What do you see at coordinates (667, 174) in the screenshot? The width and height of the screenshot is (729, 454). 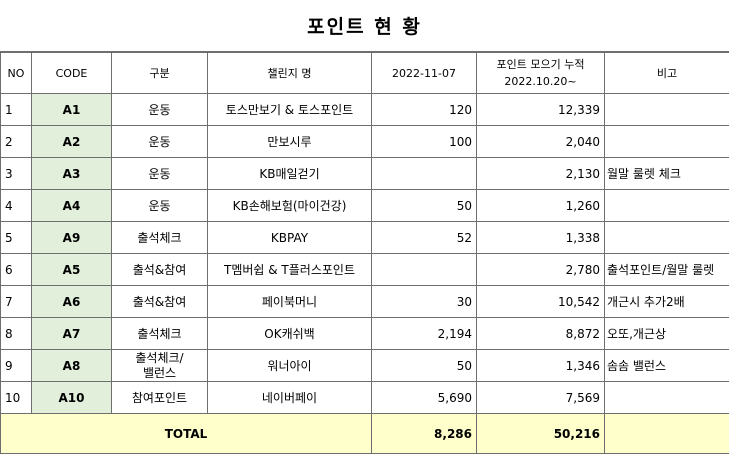 I see `cell-note: 월말 룰렛 체크` at bounding box center [667, 174].